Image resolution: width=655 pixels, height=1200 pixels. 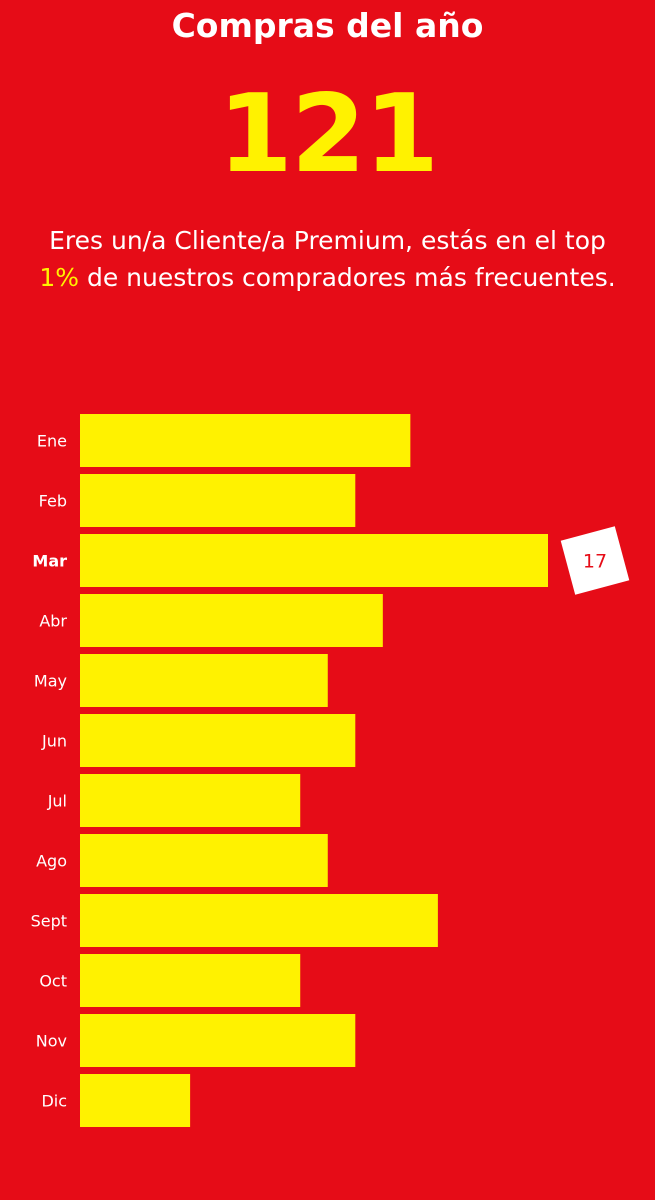 I want to click on bar-may, so click(x=204, y=680).